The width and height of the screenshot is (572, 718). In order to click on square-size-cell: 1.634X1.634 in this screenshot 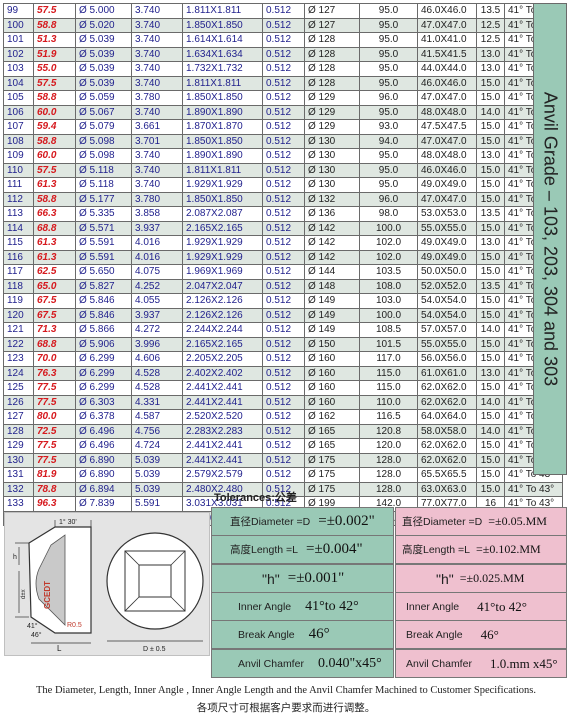, I will do `click(222, 54)`.